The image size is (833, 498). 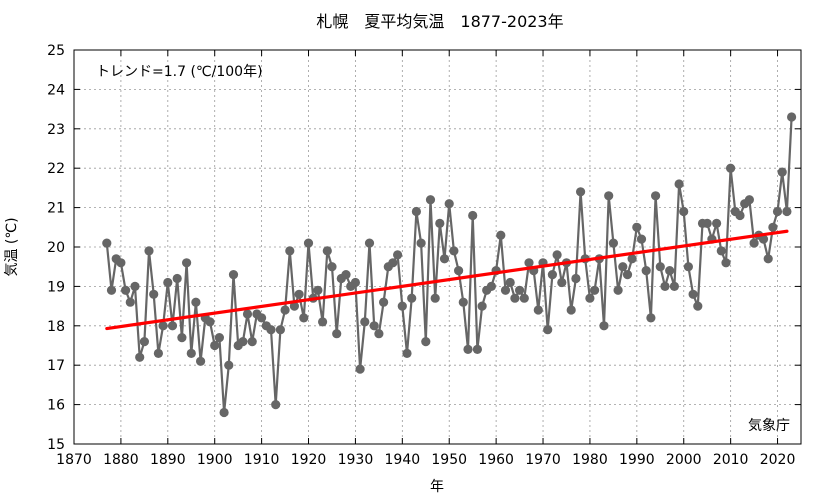 What do you see at coordinates (56, 209) in the screenshot?
I see `y-tick-label: 21` at bounding box center [56, 209].